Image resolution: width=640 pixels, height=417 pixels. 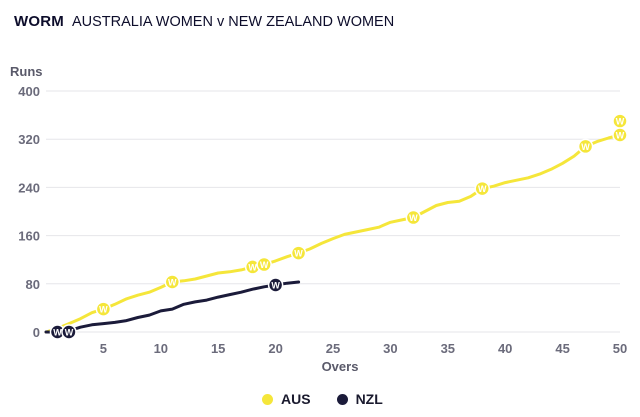 I want to click on y-tick-400: 400, so click(x=29, y=91).